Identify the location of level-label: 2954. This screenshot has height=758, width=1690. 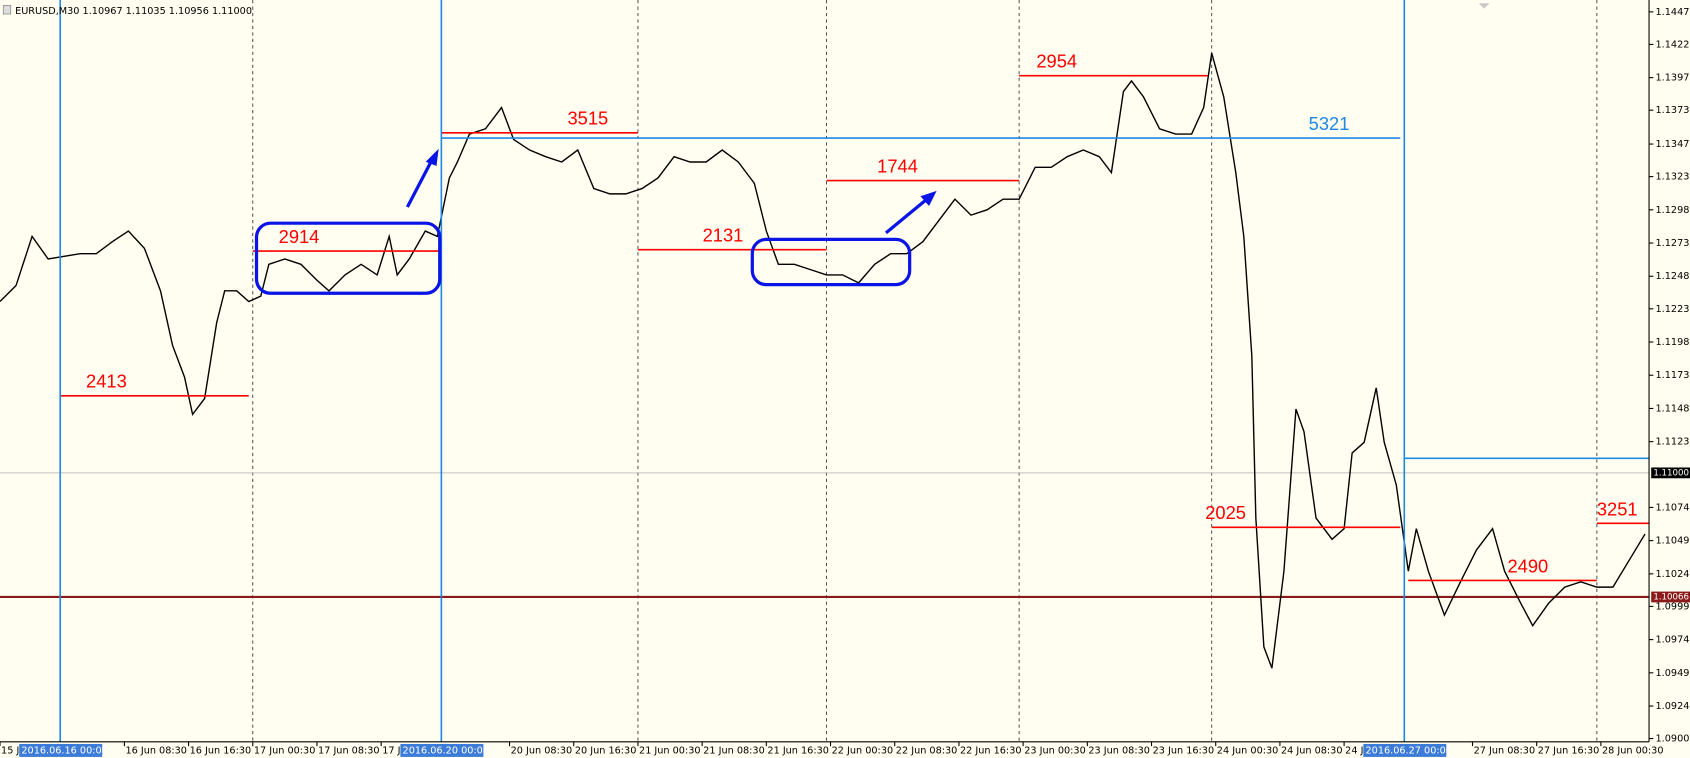
(1056, 61).